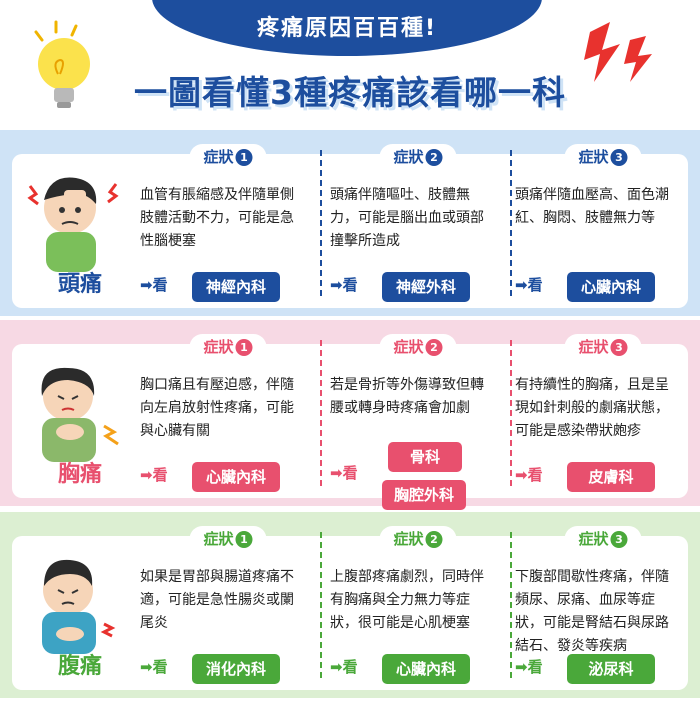 Image resolution: width=700 pixels, height=704 pixels. Describe the element at coordinates (592, 206) in the screenshot. I see `symptom-description: 頭痛伴隨血壓高、面色潮紅、胸悶、肢體無力等` at that location.